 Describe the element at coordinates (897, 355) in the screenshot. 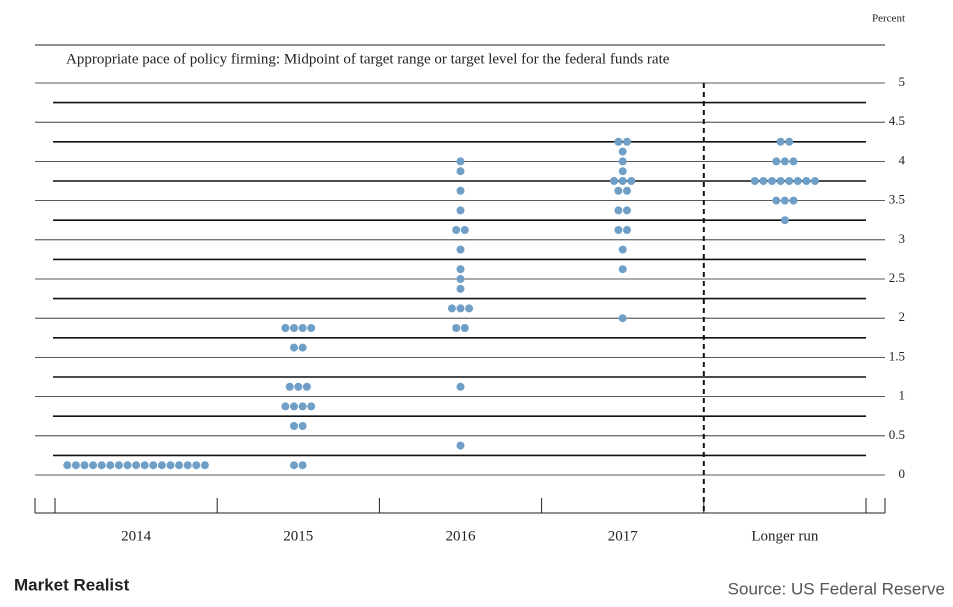

I see `y-tick-label: 1.5` at that location.